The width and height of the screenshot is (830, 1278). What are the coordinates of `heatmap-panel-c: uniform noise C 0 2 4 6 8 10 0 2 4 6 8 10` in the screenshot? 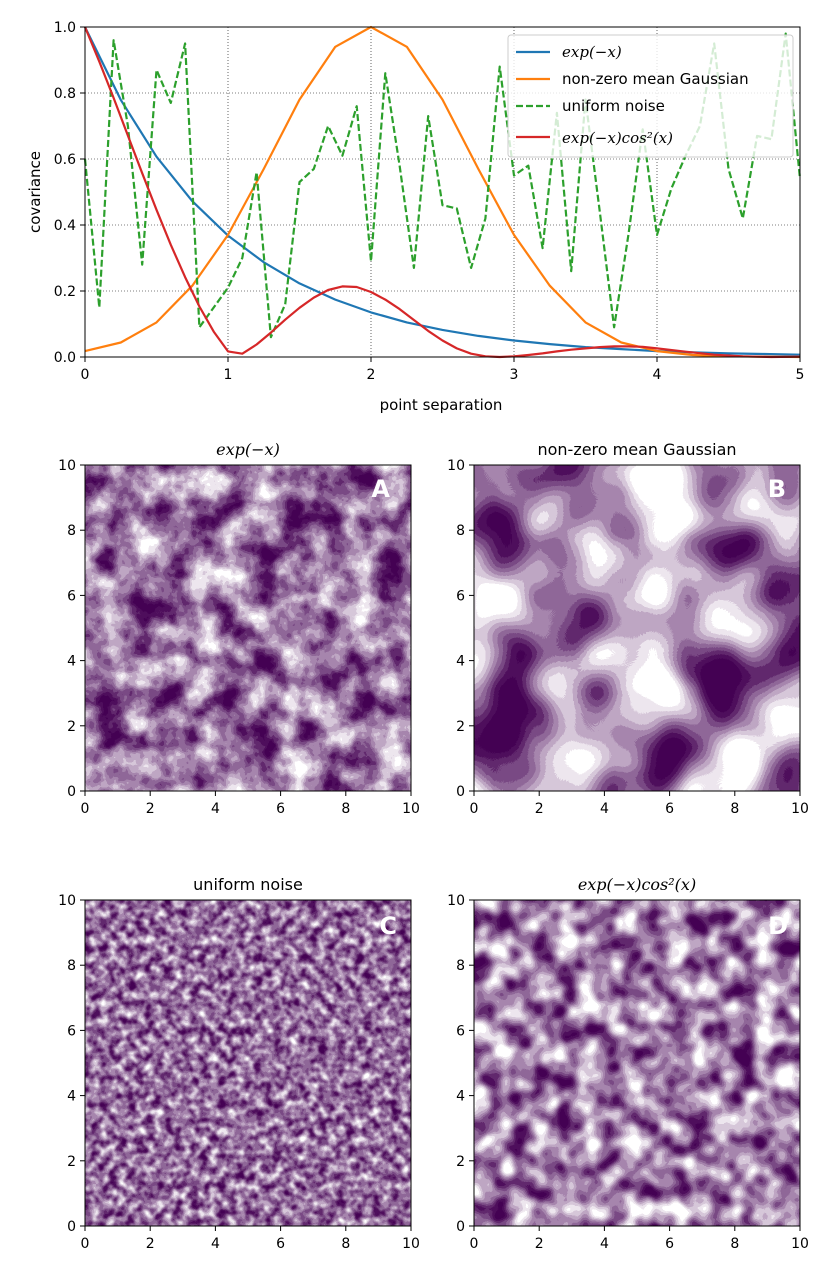 It's located at (239, 1063).